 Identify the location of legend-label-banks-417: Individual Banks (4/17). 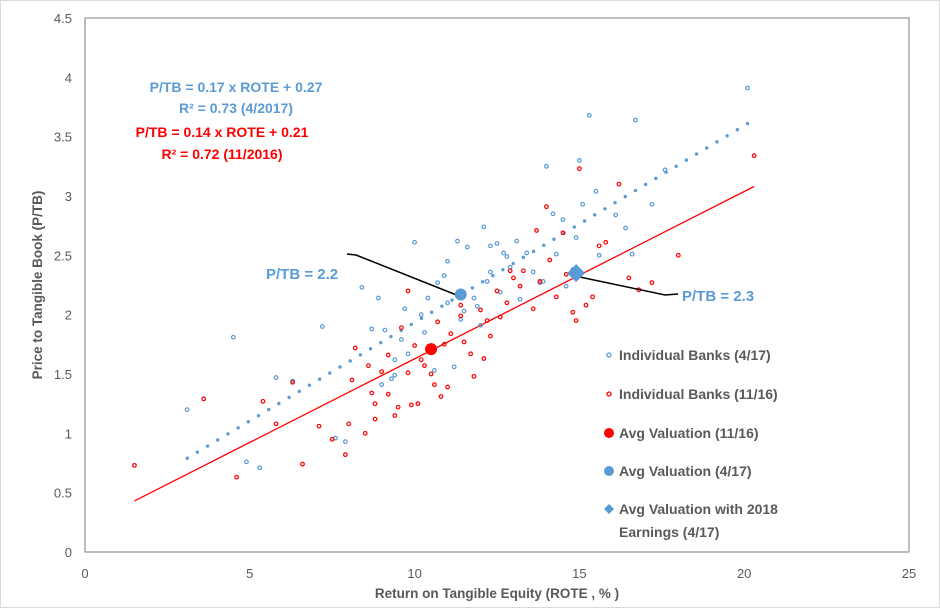
(695, 355).